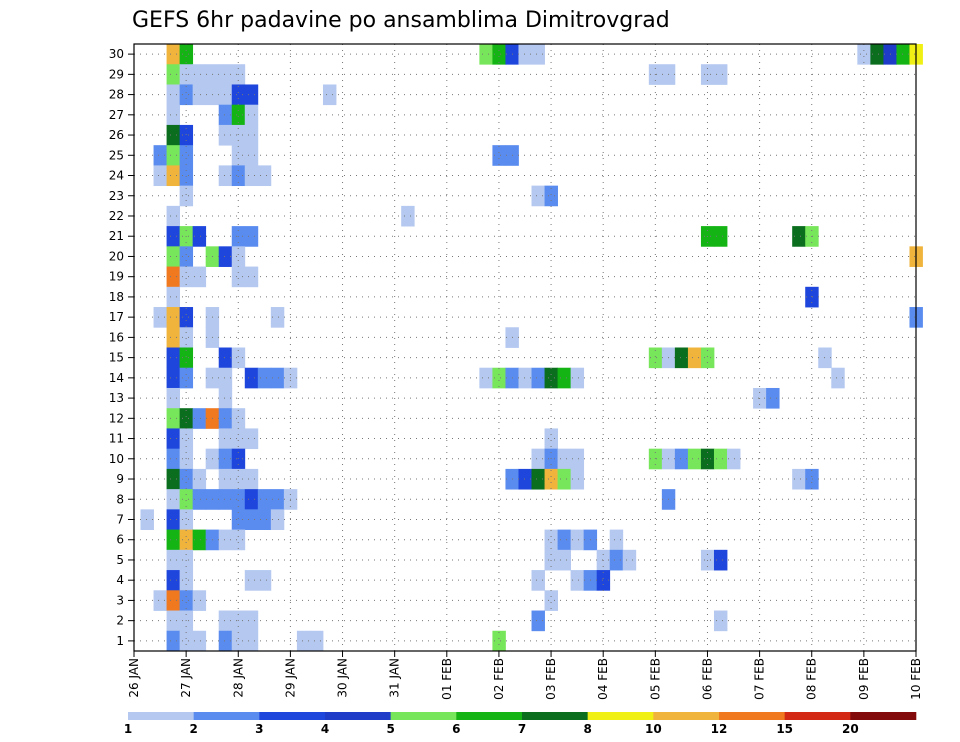 The width and height of the screenshot is (960, 742). Describe the element at coordinates (116, 459) in the screenshot. I see `y-tick-label: 10` at that location.